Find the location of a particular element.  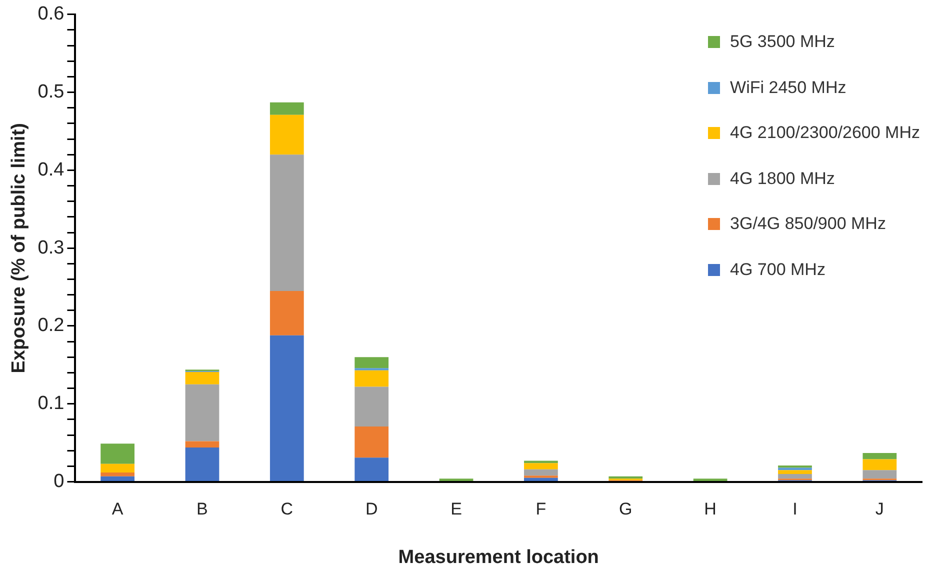

legend-label: WiFi 2450 MHz is located at coordinates (788, 88).